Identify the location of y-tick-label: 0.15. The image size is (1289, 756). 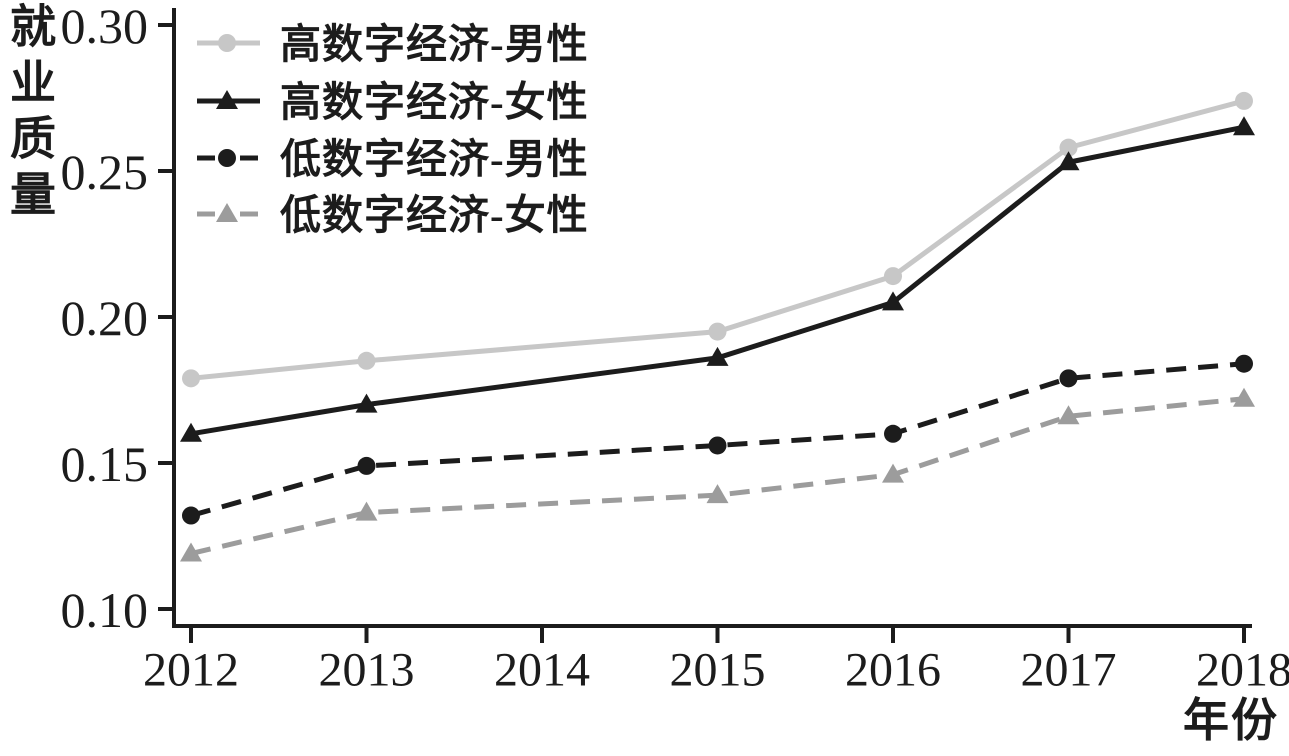
(105, 464).